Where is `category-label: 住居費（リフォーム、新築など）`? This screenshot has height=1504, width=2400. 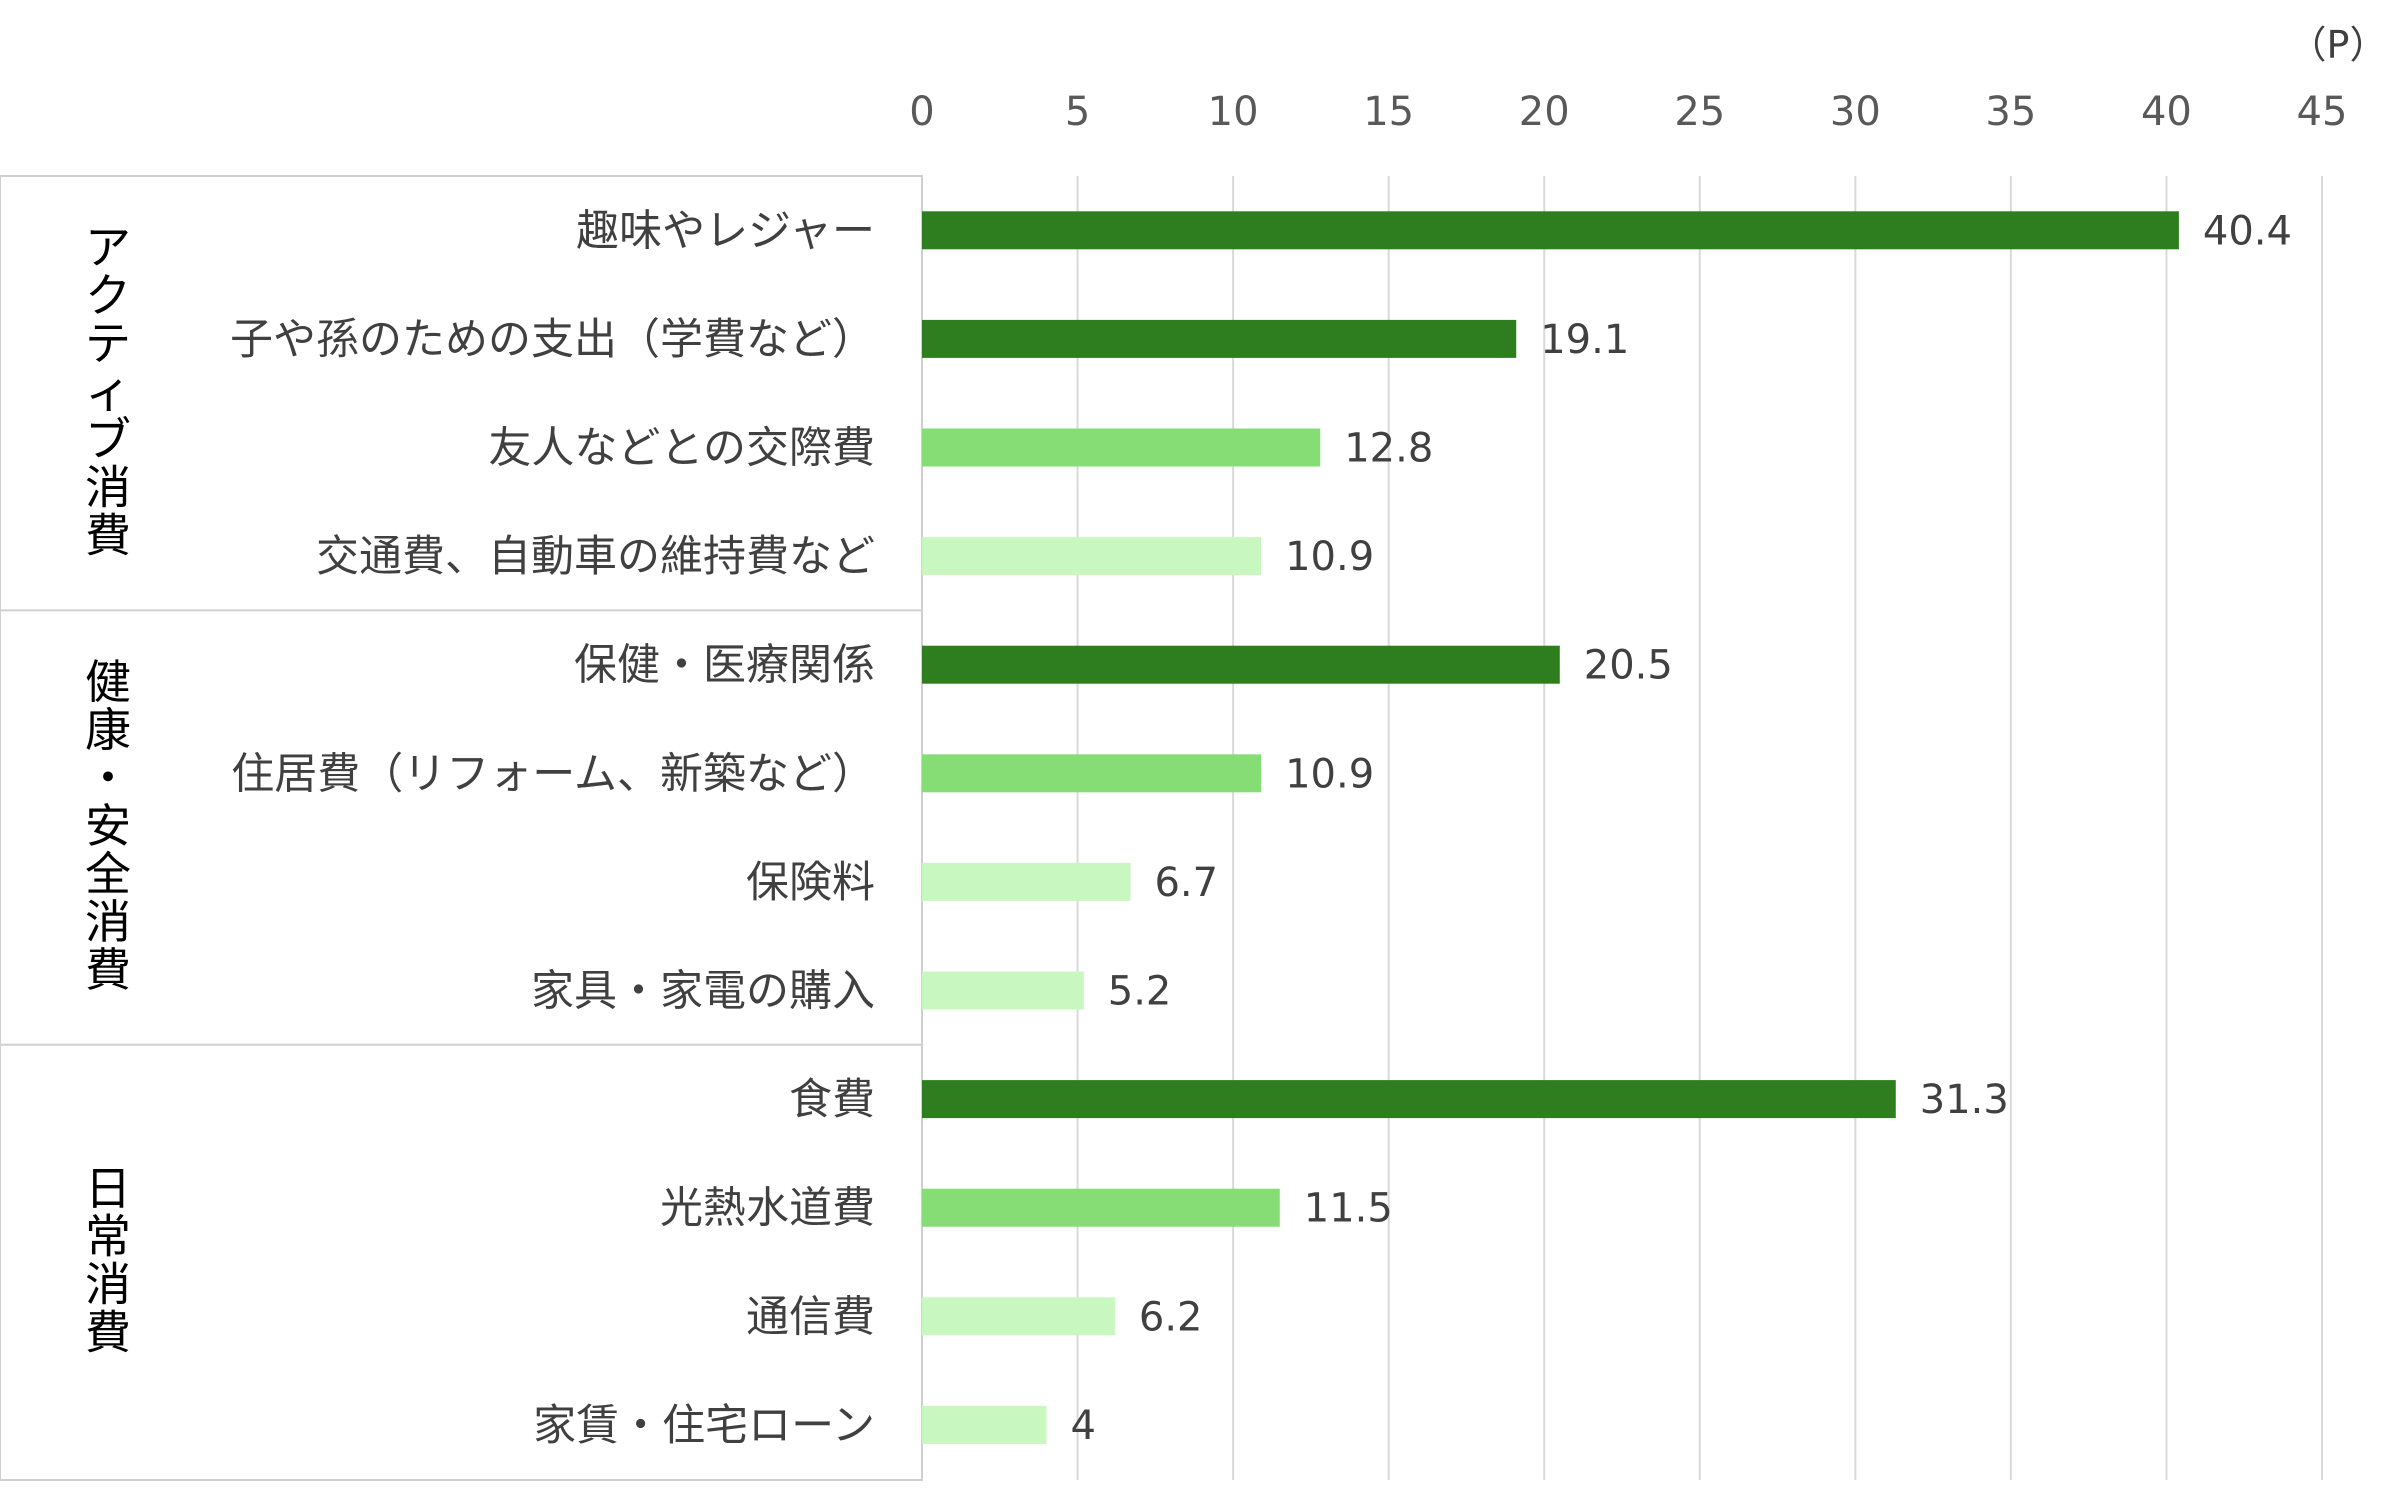 category-label: 住居費（リフォーム、新築など） is located at coordinates (553, 774).